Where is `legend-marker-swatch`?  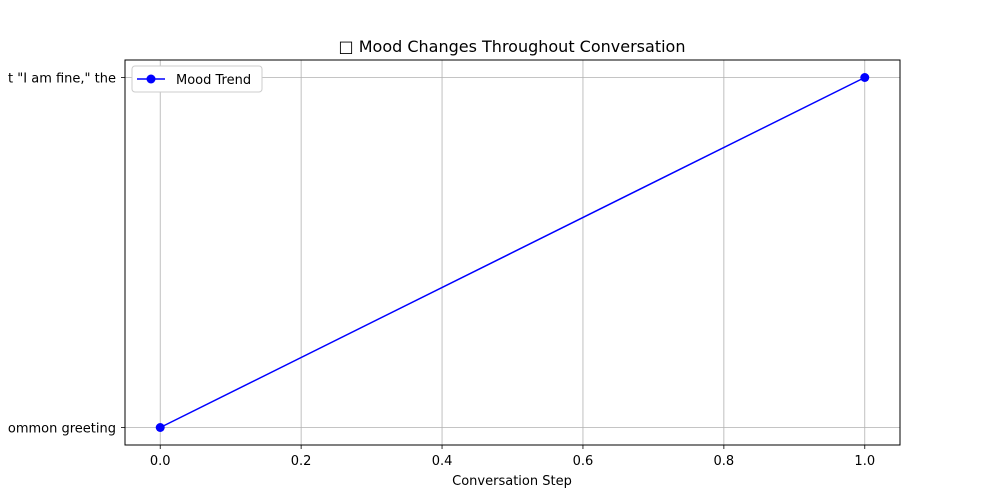
legend-marker-swatch is located at coordinates (151, 79).